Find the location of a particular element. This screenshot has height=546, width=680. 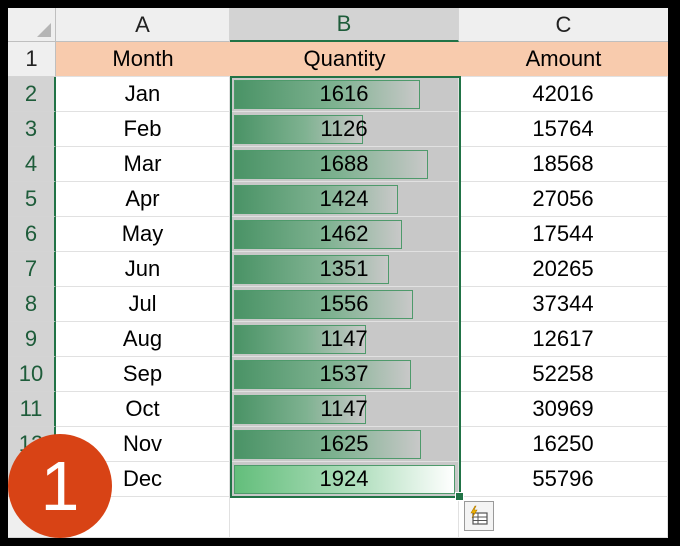

select-all-corner is located at coordinates (32, 25).